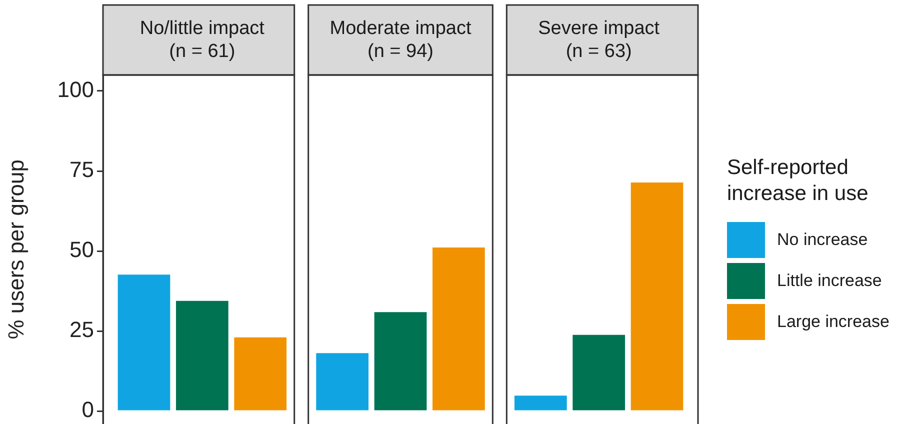 The width and height of the screenshot is (921, 424). I want to click on x-tick-label: Moderate impact (n = 94), so click(401, 40).